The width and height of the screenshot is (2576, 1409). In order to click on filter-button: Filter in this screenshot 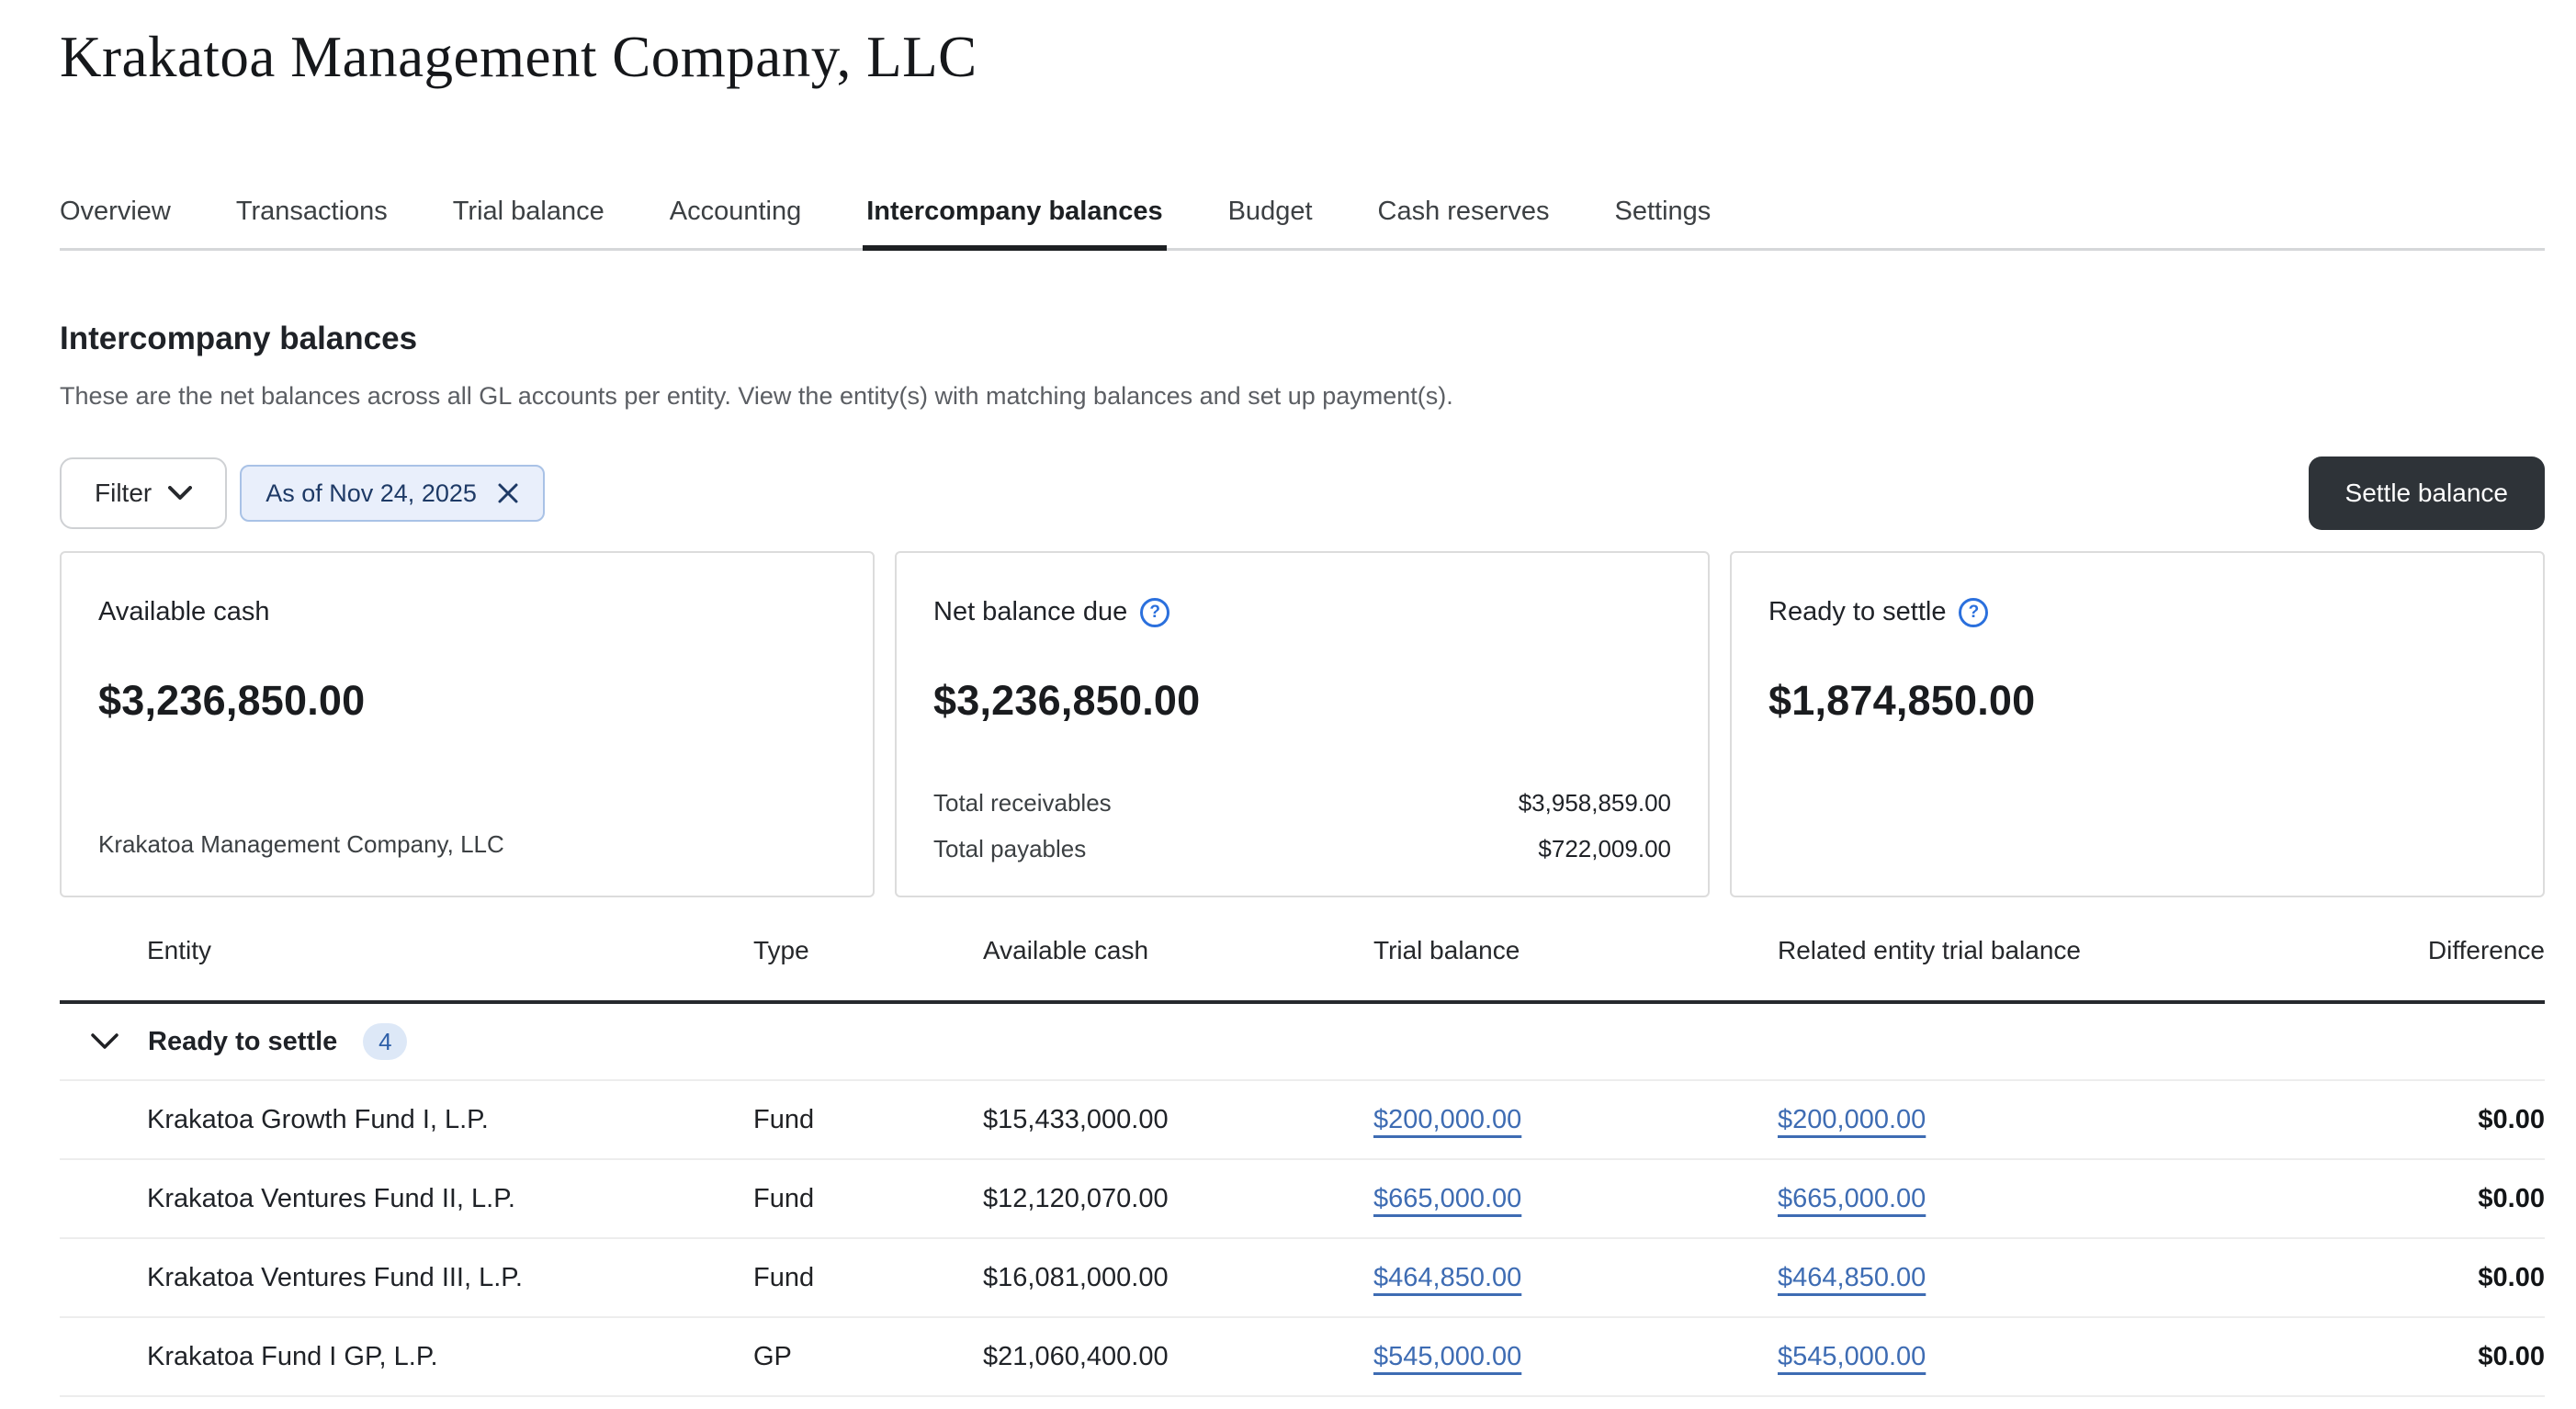, I will do `click(144, 493)`.